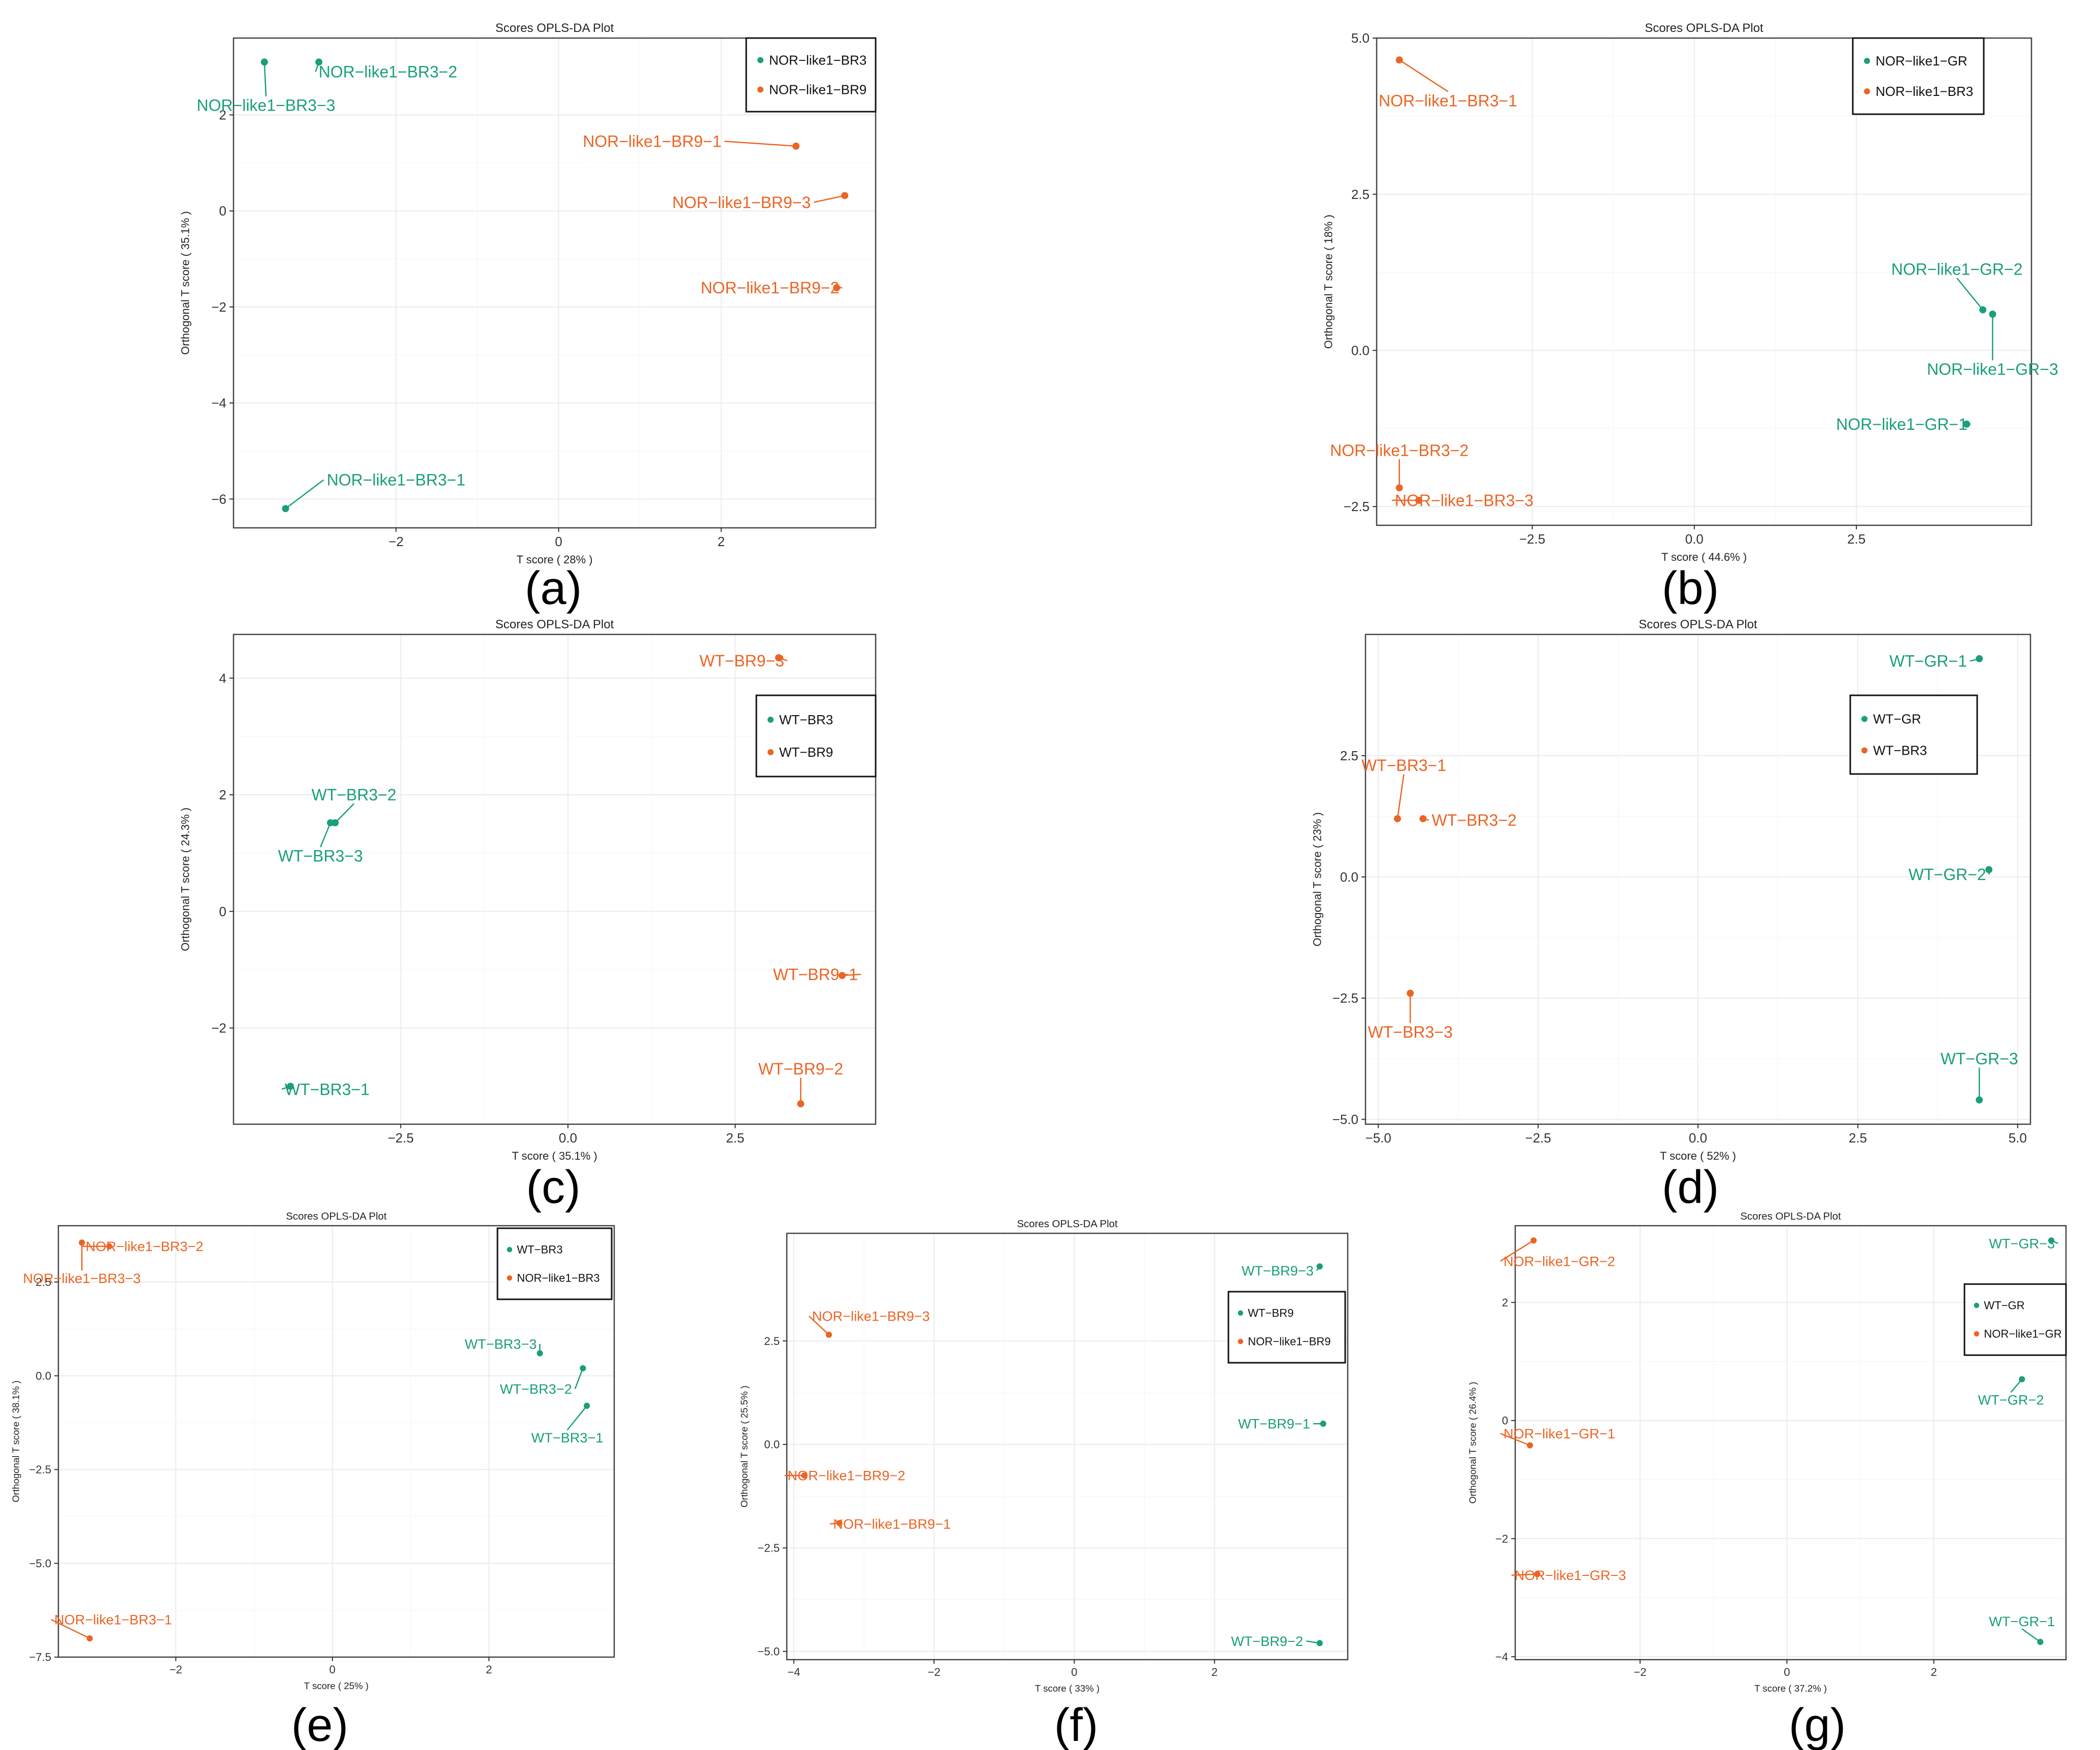 The height and width of the screenshot is (1750, 2100). I want to click on y-tick-label: −4, so click(218, 403).